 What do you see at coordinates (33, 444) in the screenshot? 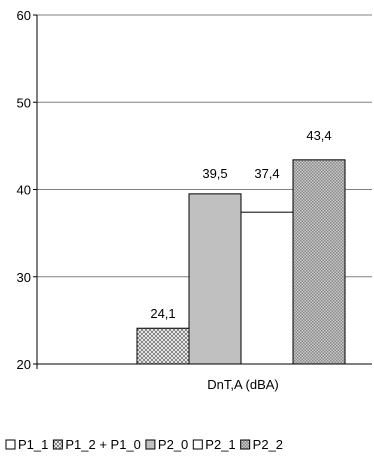
I see `legend-label-p1-1: P1_1` at bounding box center [33, 444].